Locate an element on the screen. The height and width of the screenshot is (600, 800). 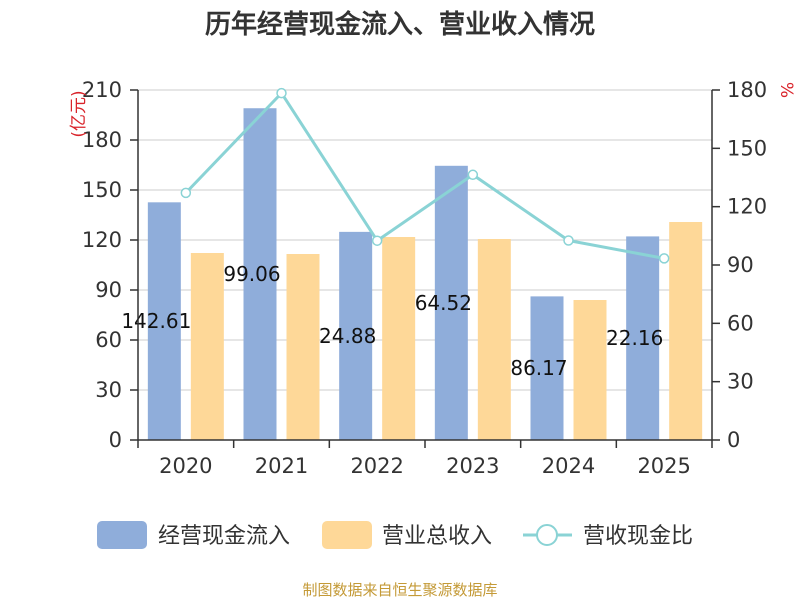
x-tick-label: 2021 is located at coordinates (281, 466).